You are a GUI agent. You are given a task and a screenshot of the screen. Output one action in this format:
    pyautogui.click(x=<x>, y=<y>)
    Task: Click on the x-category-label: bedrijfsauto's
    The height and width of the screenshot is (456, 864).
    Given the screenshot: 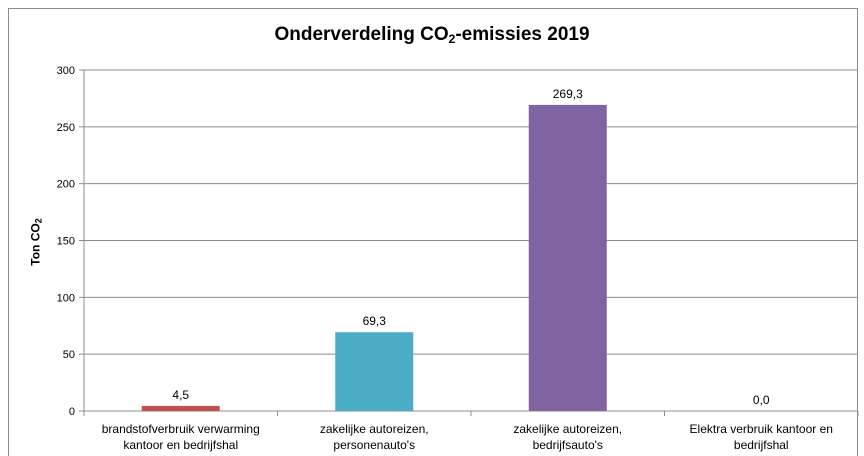 What is the action you would take?
    pyautogui.click(x=568, y=445)
    